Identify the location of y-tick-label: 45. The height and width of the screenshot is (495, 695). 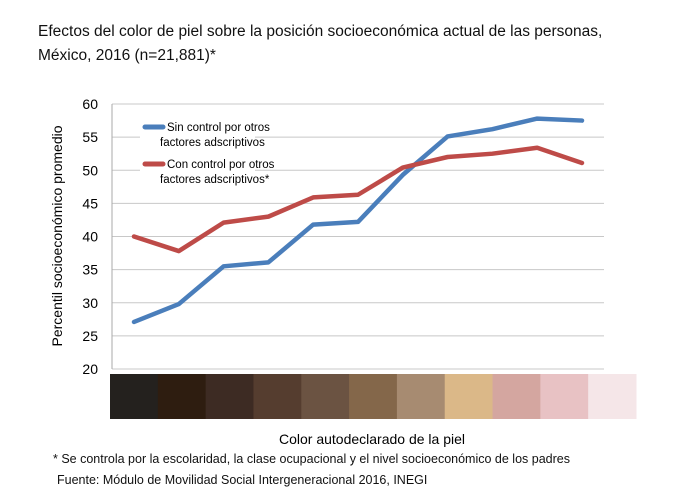
(90, 203).